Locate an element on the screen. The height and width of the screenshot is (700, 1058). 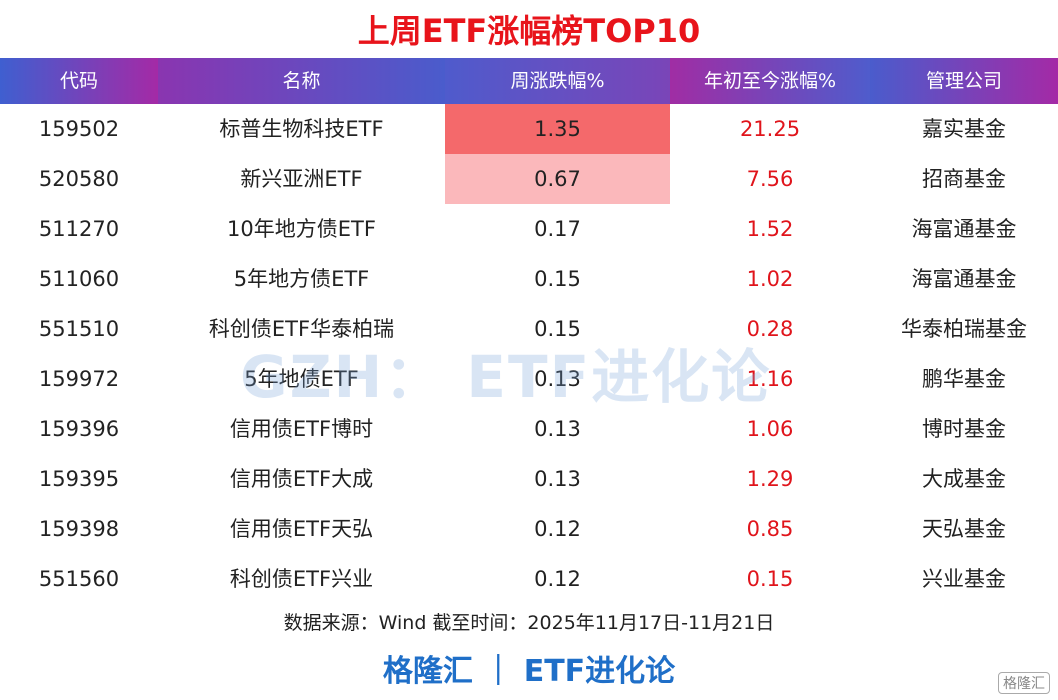
logo: 格隆汇 is located at coordinates (1024, 683).